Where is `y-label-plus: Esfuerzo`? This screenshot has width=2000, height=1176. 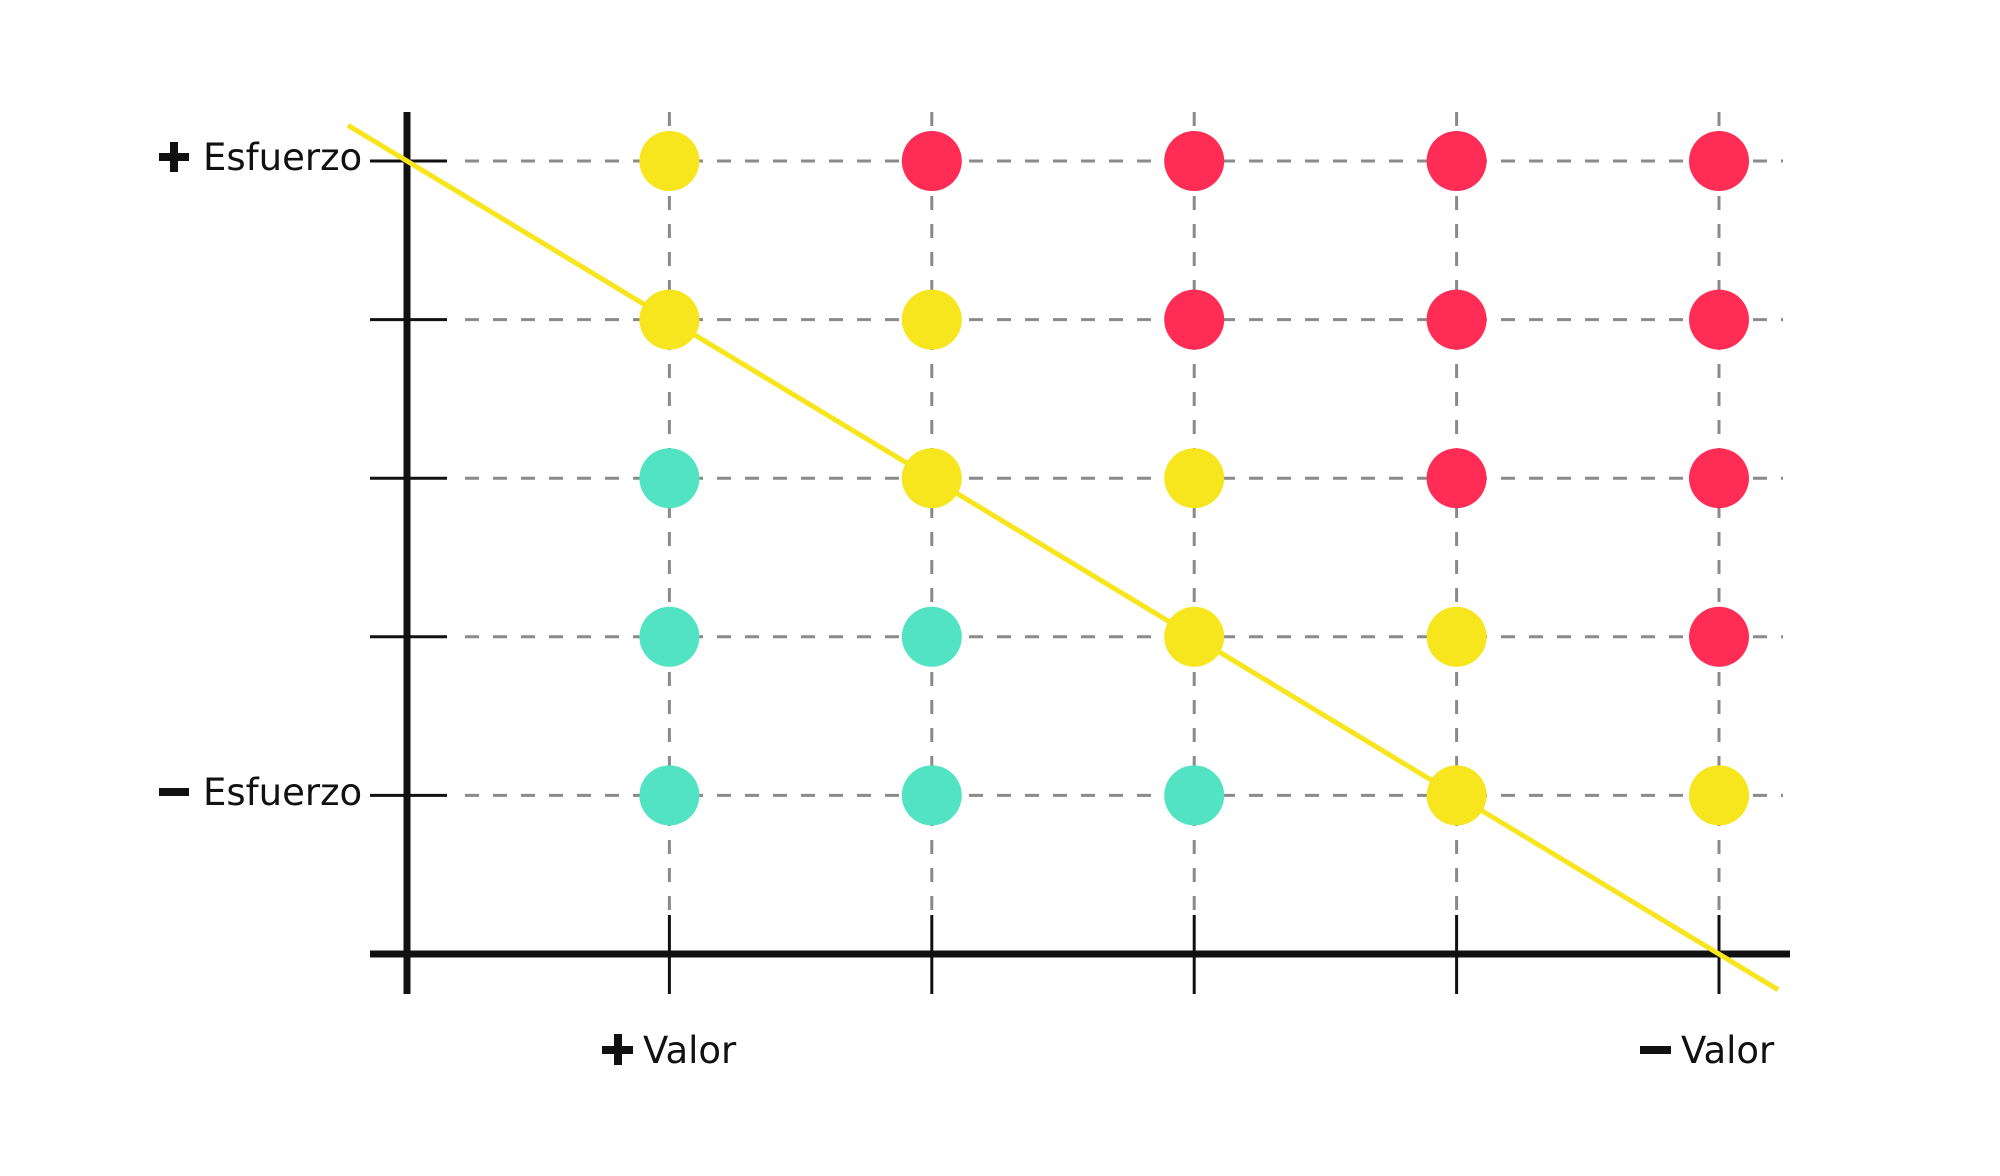 y-label-plus: Esfuerzo is located at coordinates (260, 157).